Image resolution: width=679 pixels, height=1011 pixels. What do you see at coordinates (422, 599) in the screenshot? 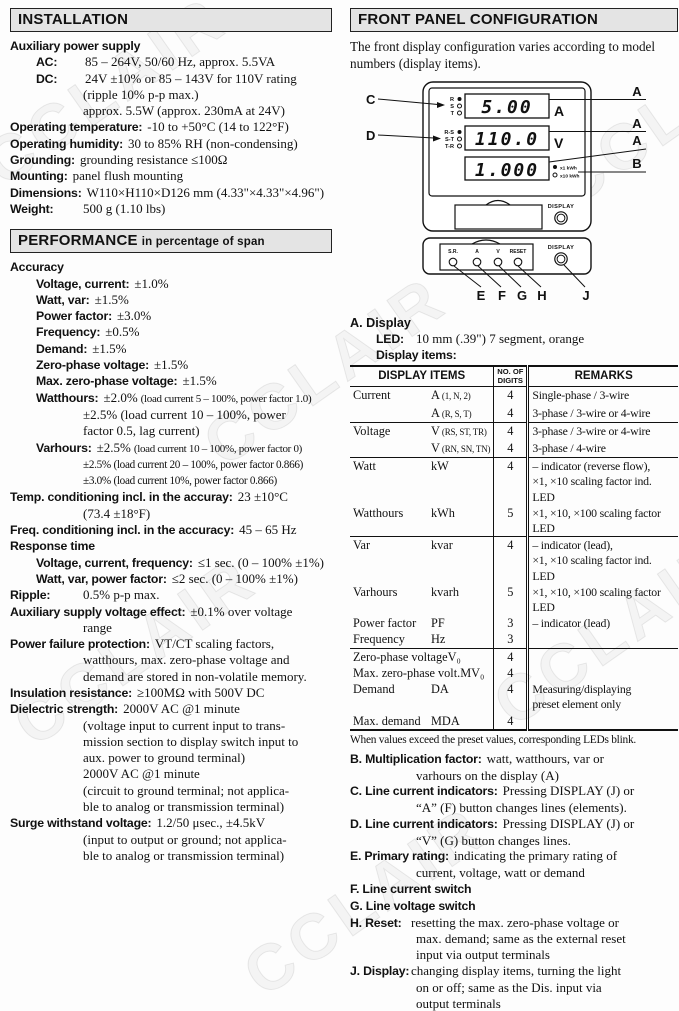
I see `item-cell: Varhours kvarh` at bounding box center [422, 599].